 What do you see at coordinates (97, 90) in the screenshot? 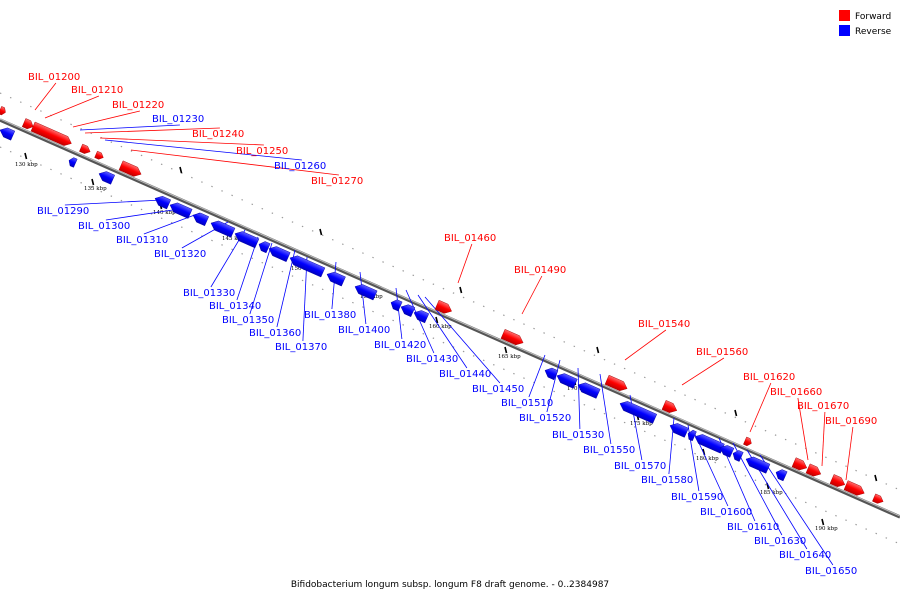
I see `gene-label: BIL_01210` at bounding box center [97, 90].